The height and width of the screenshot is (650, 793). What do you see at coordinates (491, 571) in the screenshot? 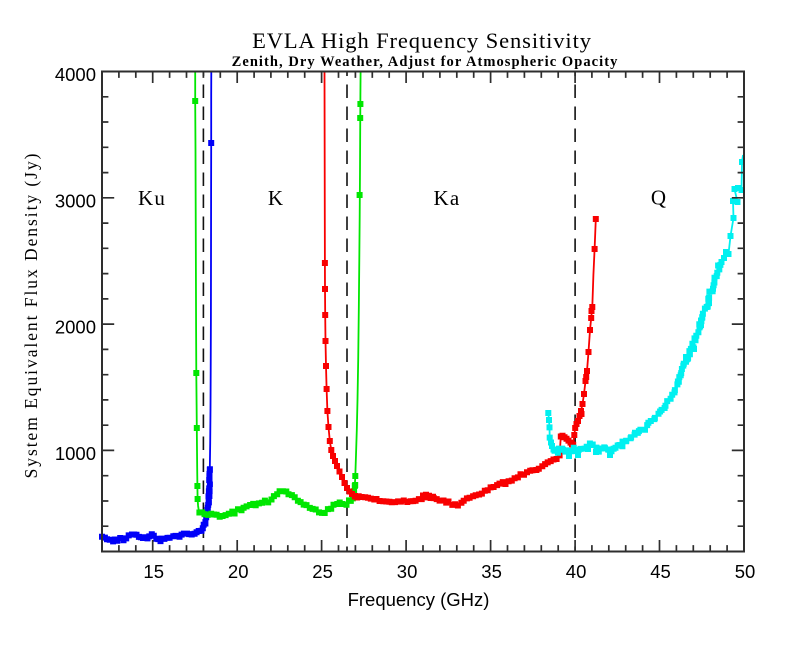
I see `svg-text: 35` at bounding box center [491, 571].